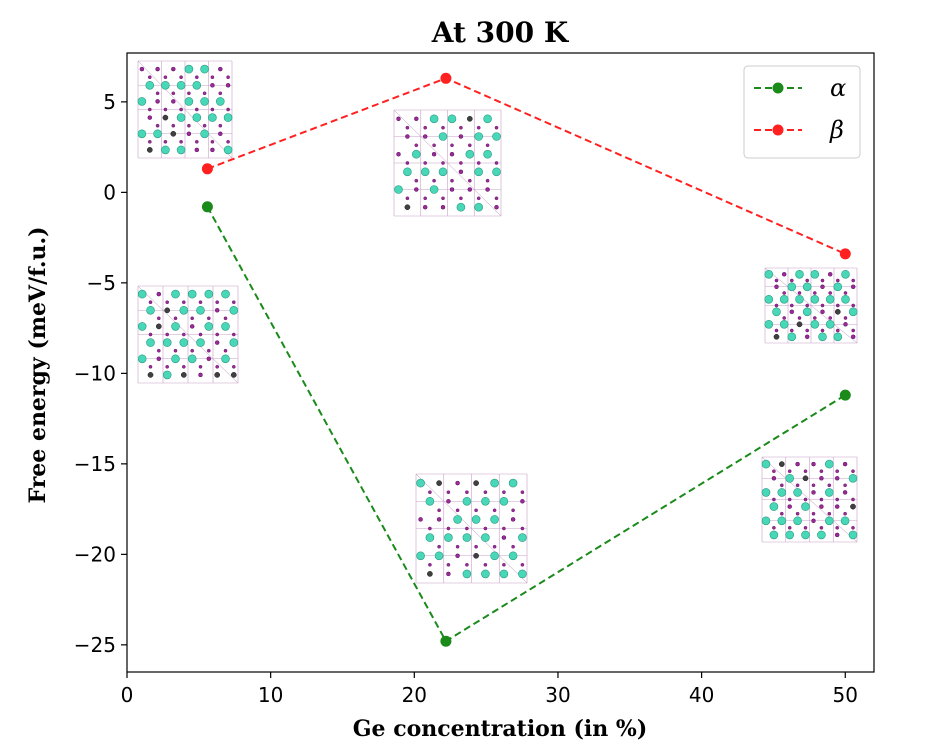 The image size is (950, 756). I want to click on x-tick-label: 40, so click(701, 695).